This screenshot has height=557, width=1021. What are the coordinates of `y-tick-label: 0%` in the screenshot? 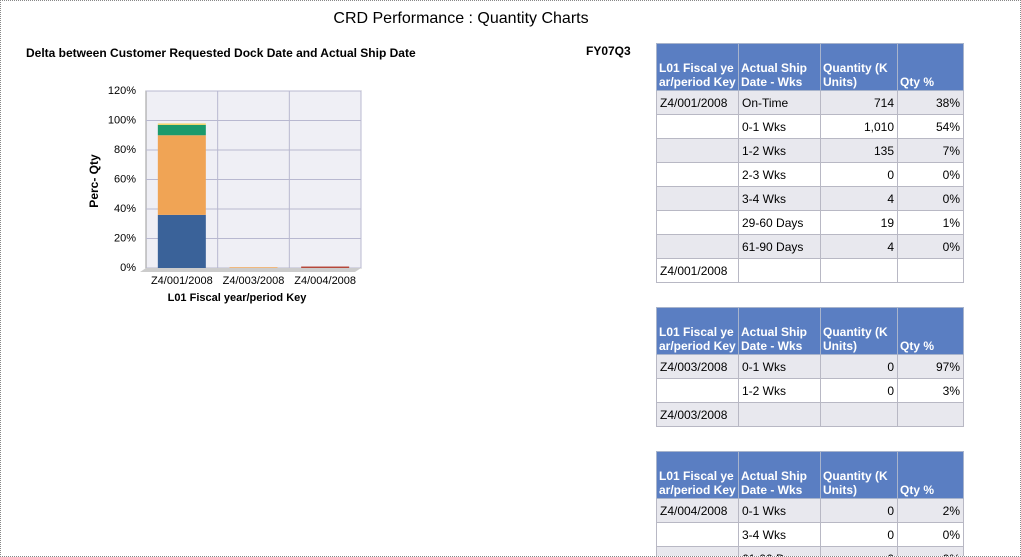 It's located at (128, 268).